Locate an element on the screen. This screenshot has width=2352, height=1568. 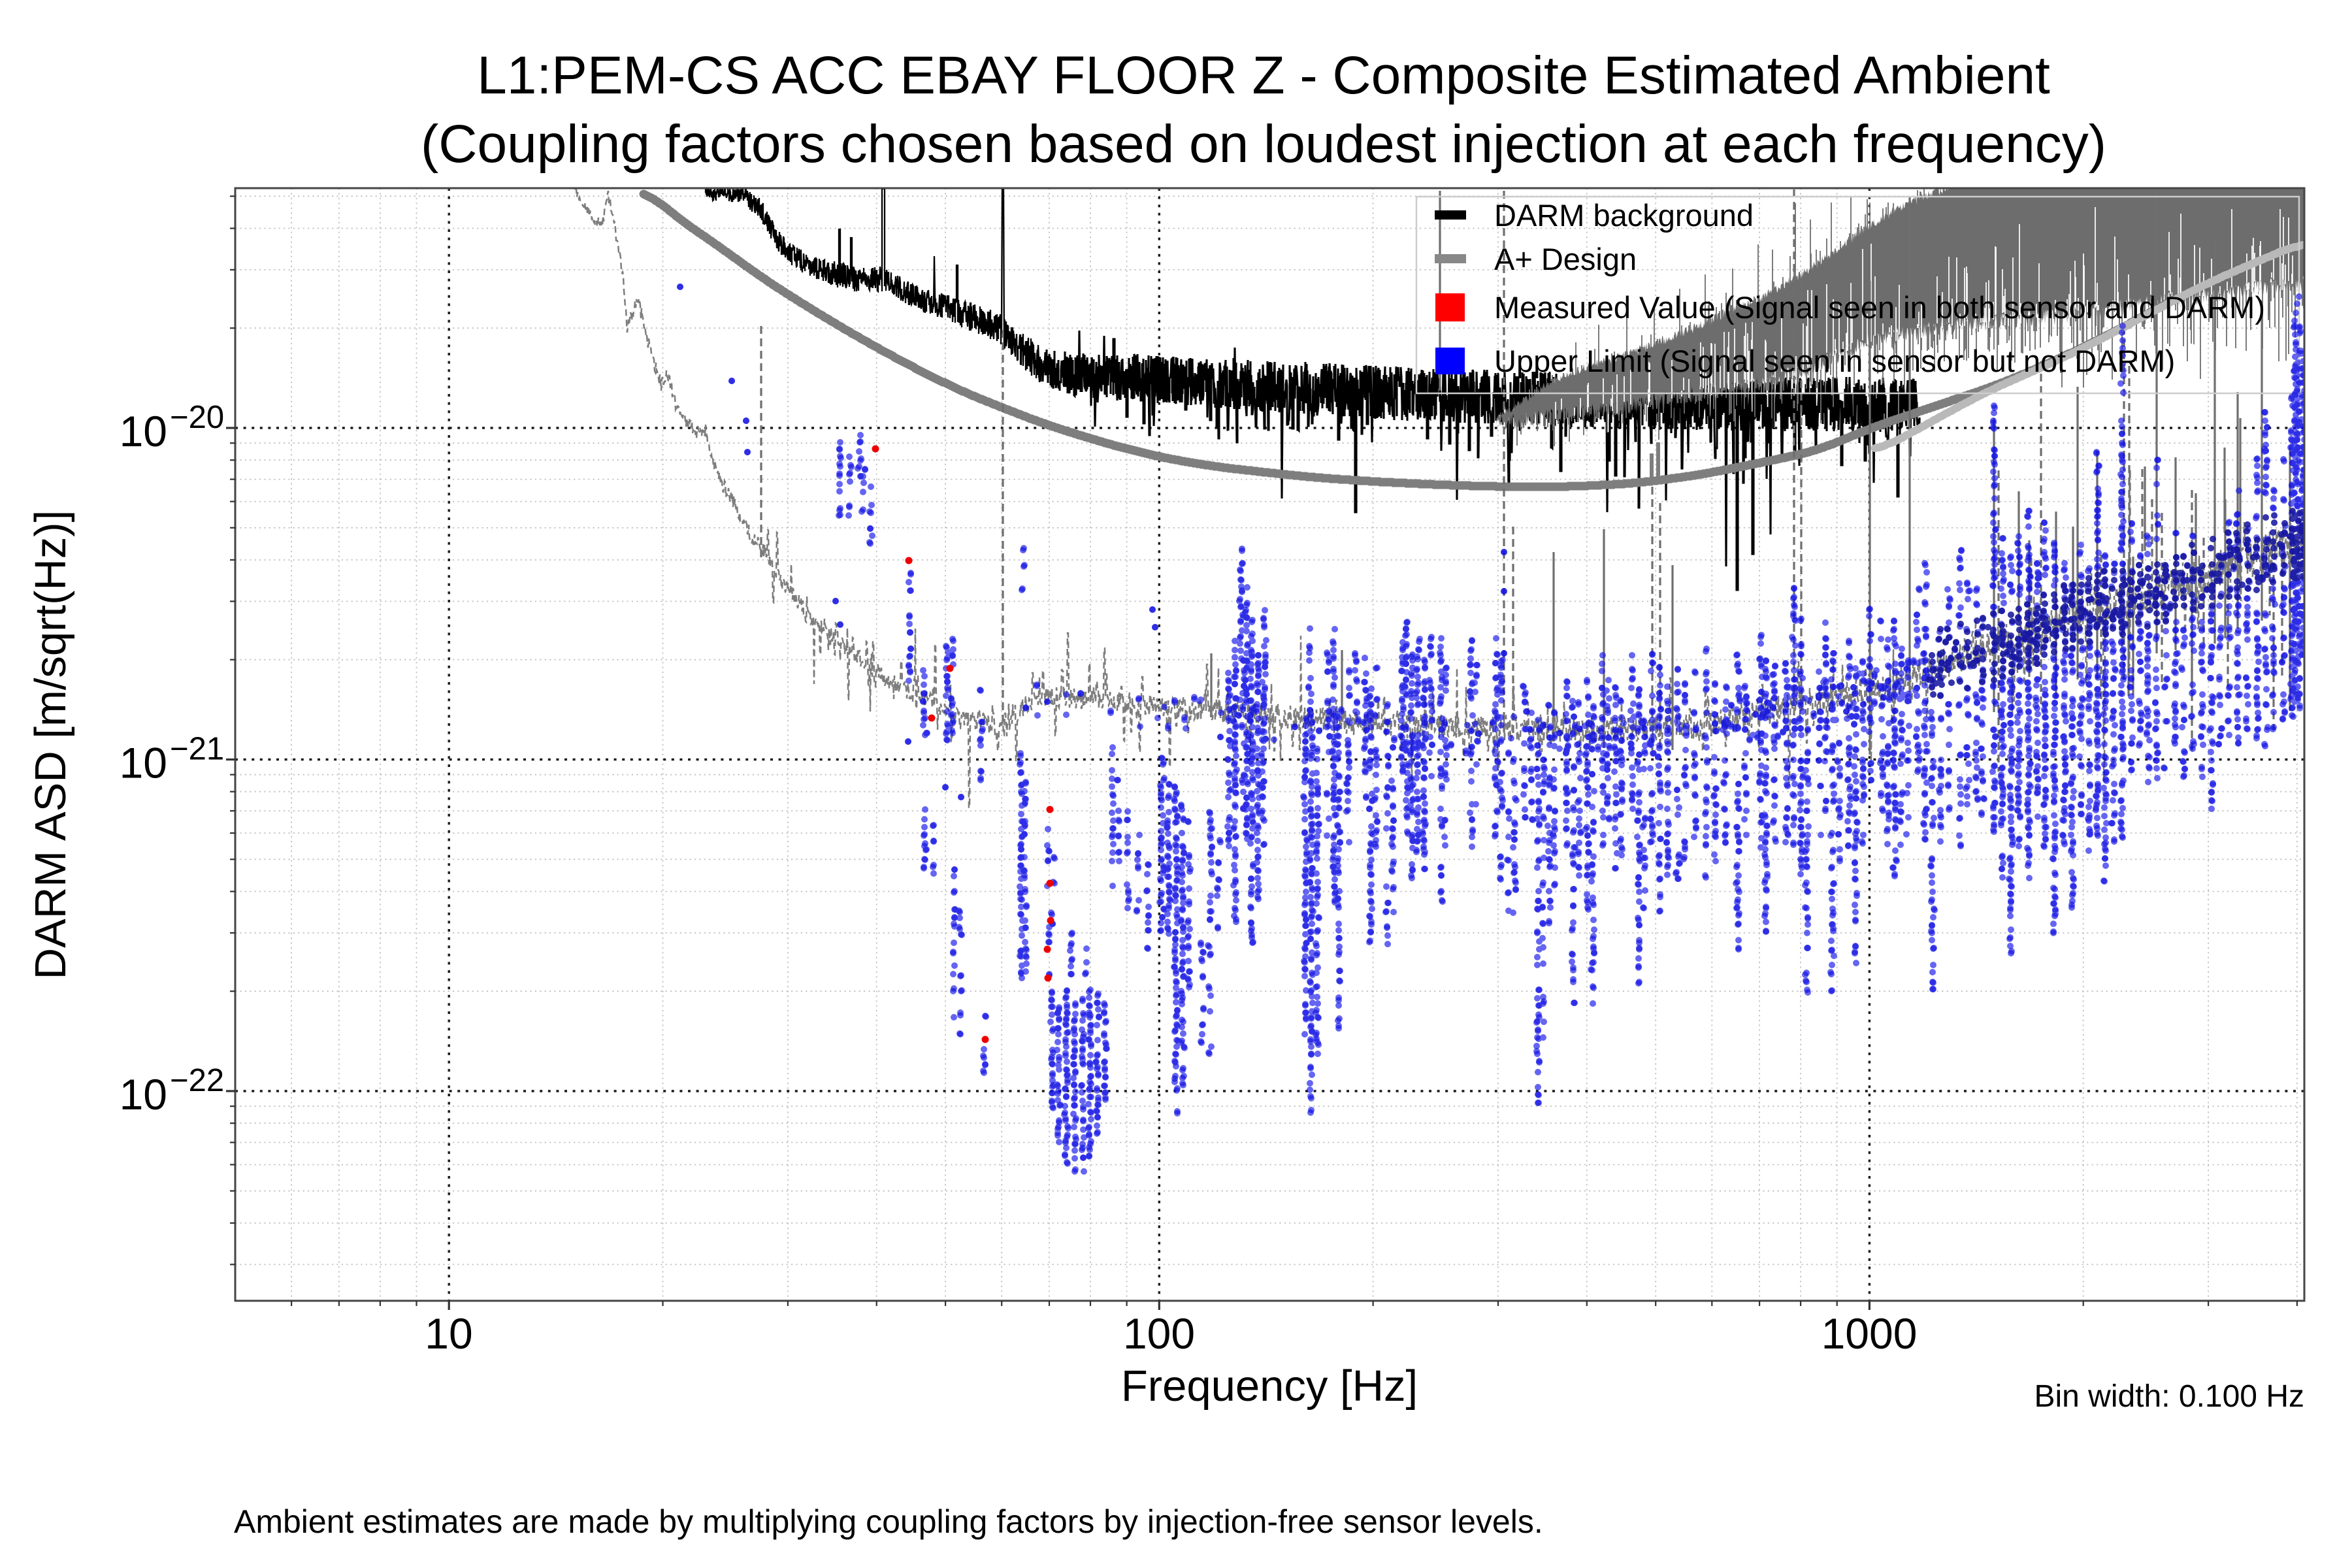
svg-text: 100 is located at coordinates (1159, 1333).